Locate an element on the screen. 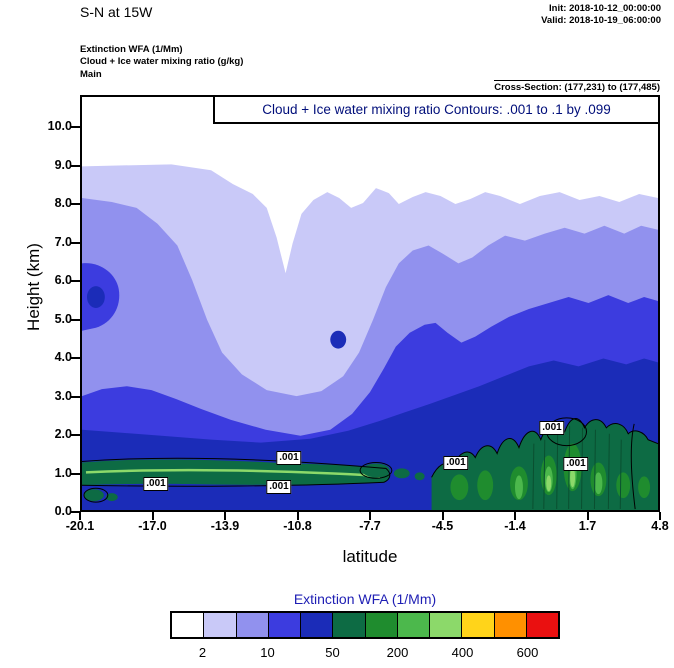 The width and height of the screenshot is (674, 668). cross-section-label: Cross-Section: (177,231) to (177,485) is located at coordinates (577, 86).